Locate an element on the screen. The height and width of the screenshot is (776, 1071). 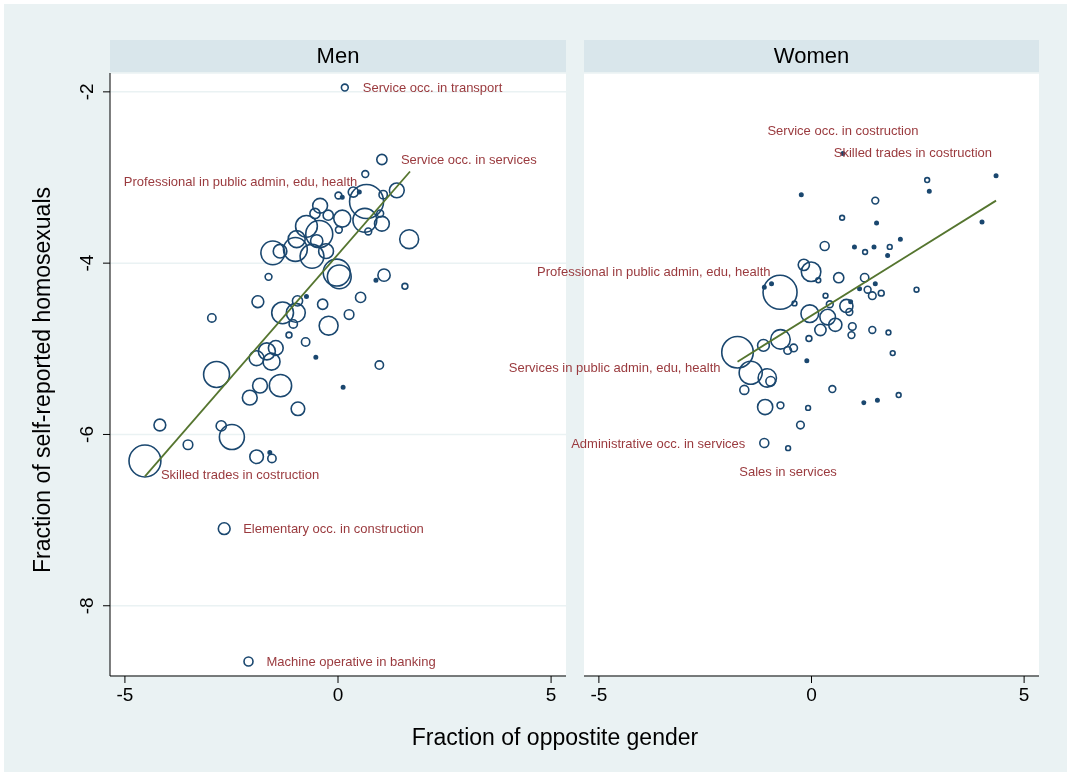
chart-title: Women is located at coordinates (811, 56).